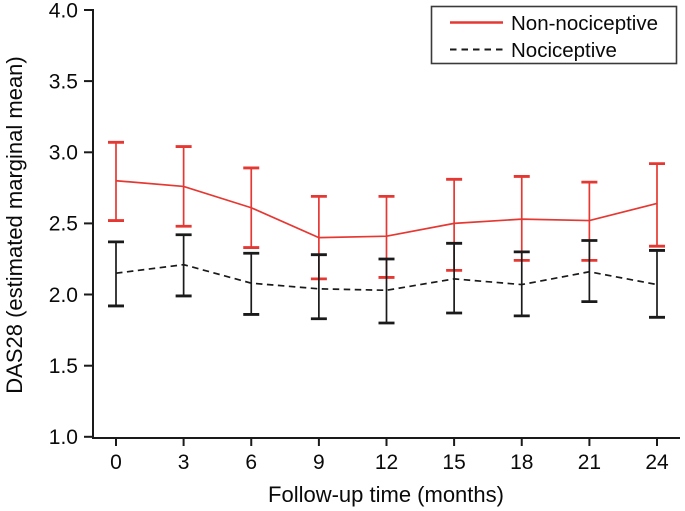 The image size is (685, 511). I want to click on legend: Non-nociceptive Nociceptive, so click(554, 35).